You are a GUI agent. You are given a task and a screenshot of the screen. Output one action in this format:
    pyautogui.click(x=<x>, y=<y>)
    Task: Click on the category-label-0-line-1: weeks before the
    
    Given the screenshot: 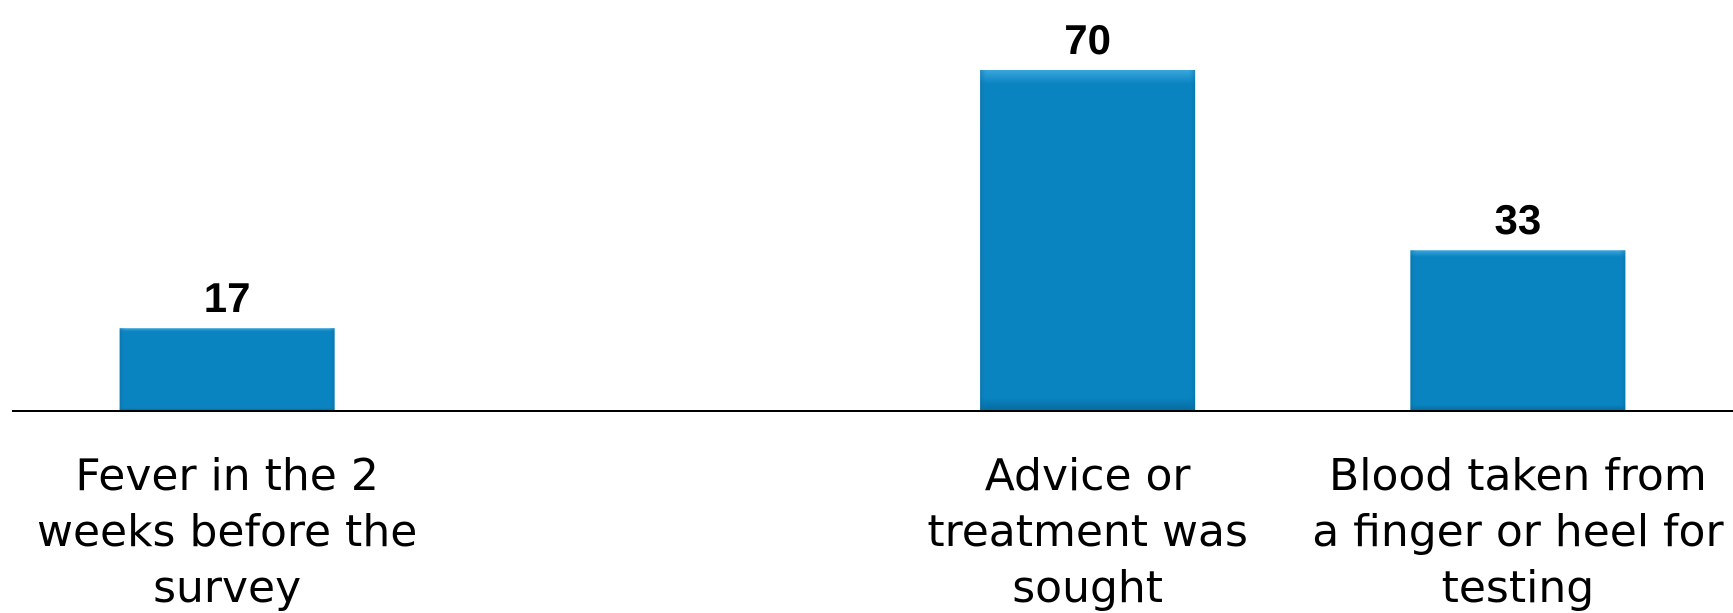 What is the action you would take?
    pyautogui.click(x=227, y=531)
    